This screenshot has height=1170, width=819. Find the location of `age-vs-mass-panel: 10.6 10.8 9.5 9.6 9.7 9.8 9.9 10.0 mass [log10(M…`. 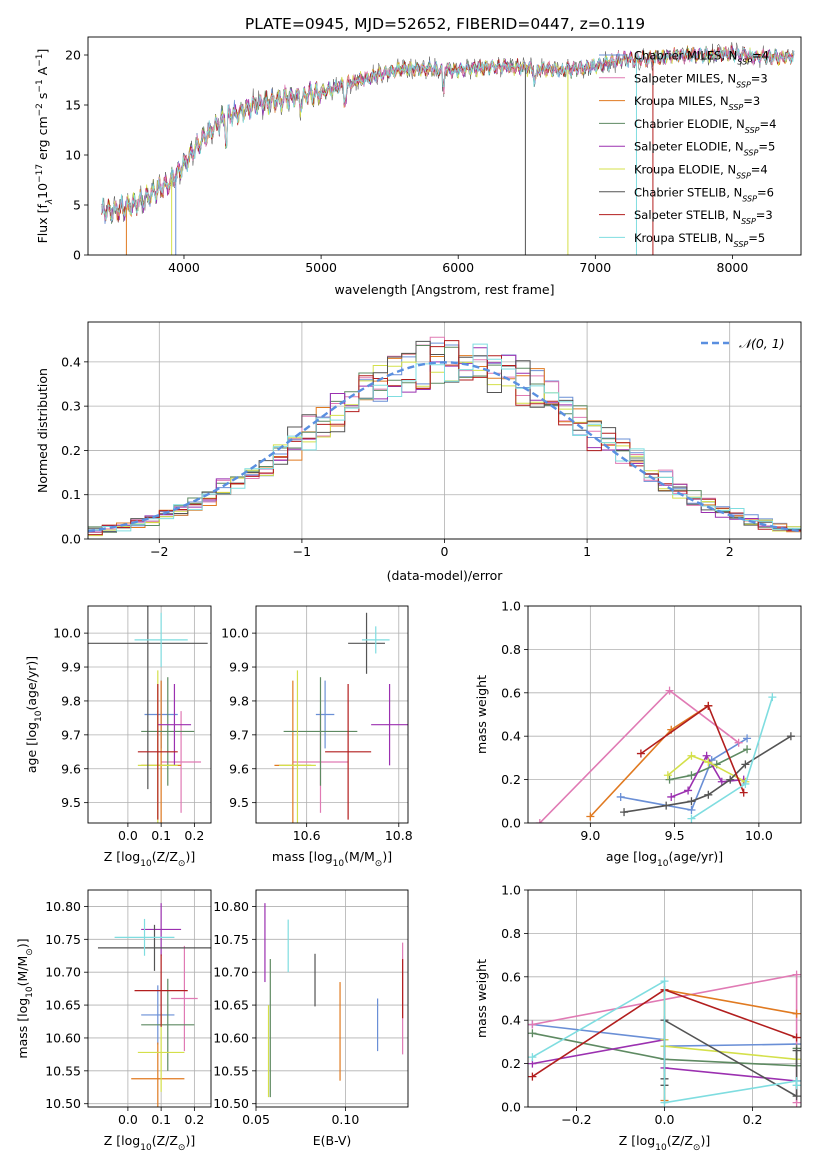

age-vs-mass-panel: 10.6 10.8 9.5 9.6 9.7 9.8 9.9 10.0 mass [log10(M… is located at coordinates (317, 737).